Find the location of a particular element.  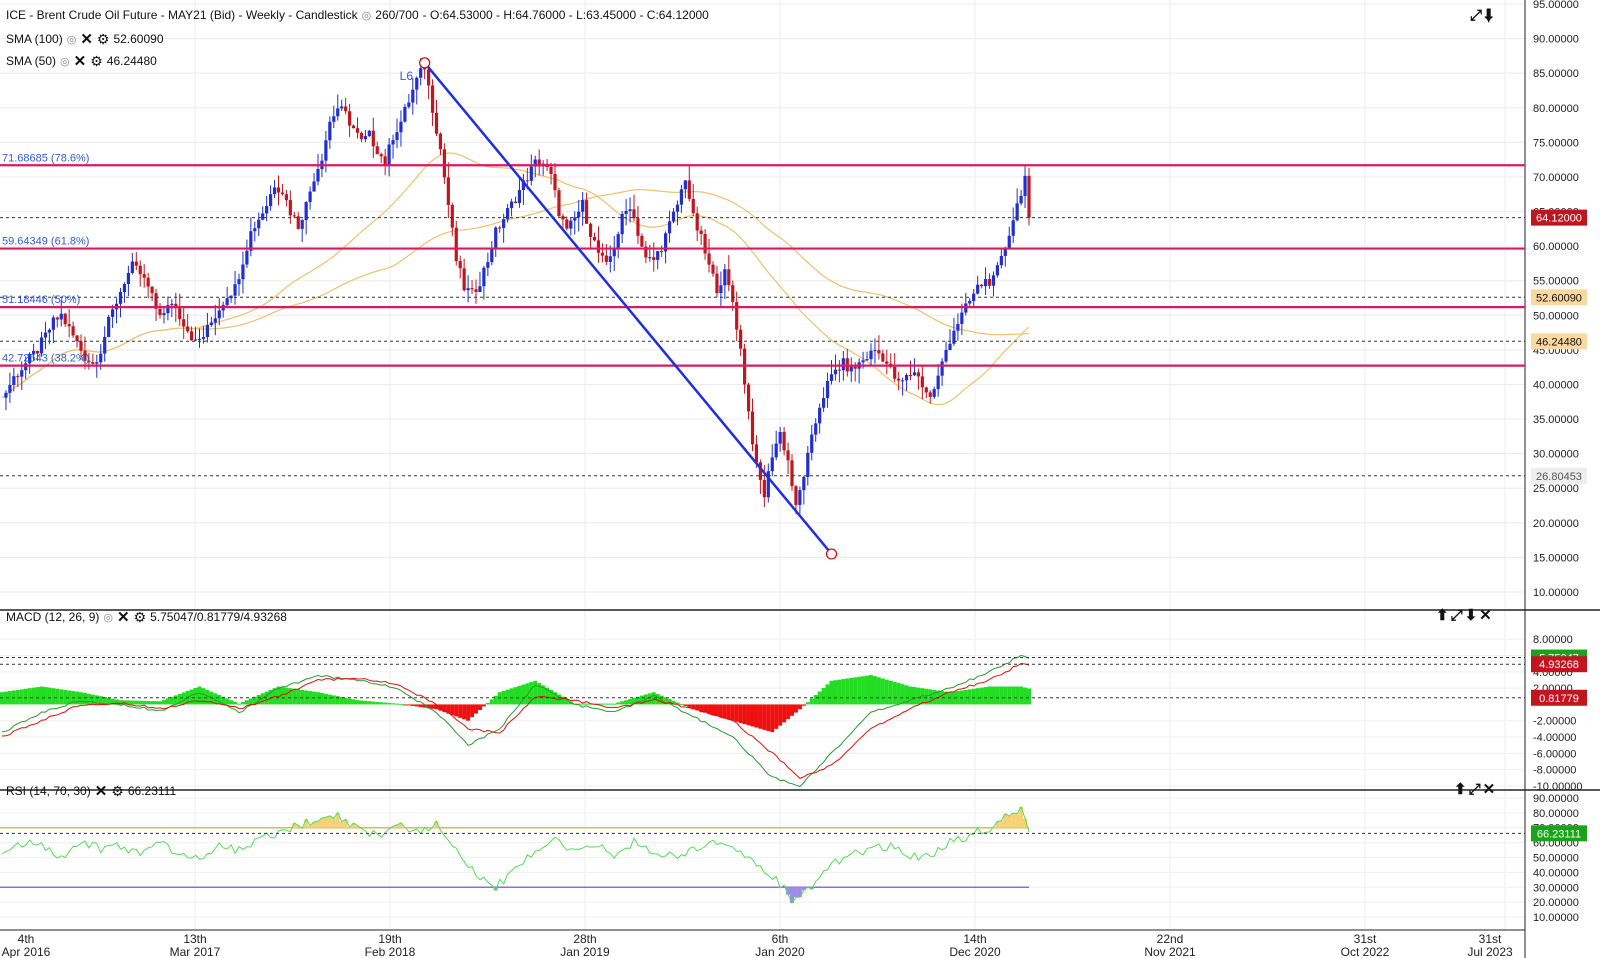

time-axis-tick: 22nd is located at coordinates (1170, 939).